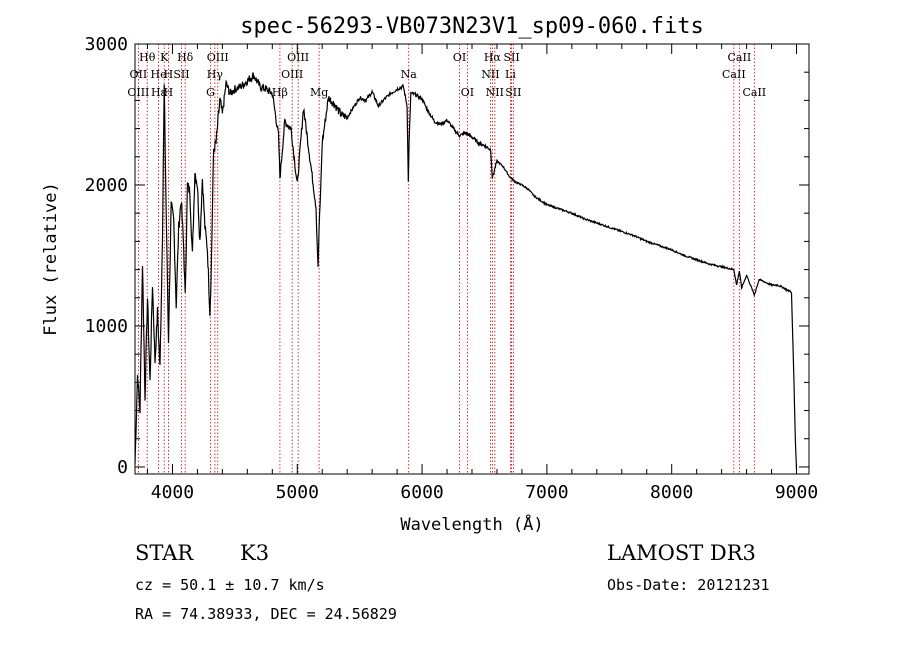 The height and width of the screenshot is (649, 900). Describe the element at coordinates (210, 92) in the screenshot. I see `spectral-line-label: G` at that location.